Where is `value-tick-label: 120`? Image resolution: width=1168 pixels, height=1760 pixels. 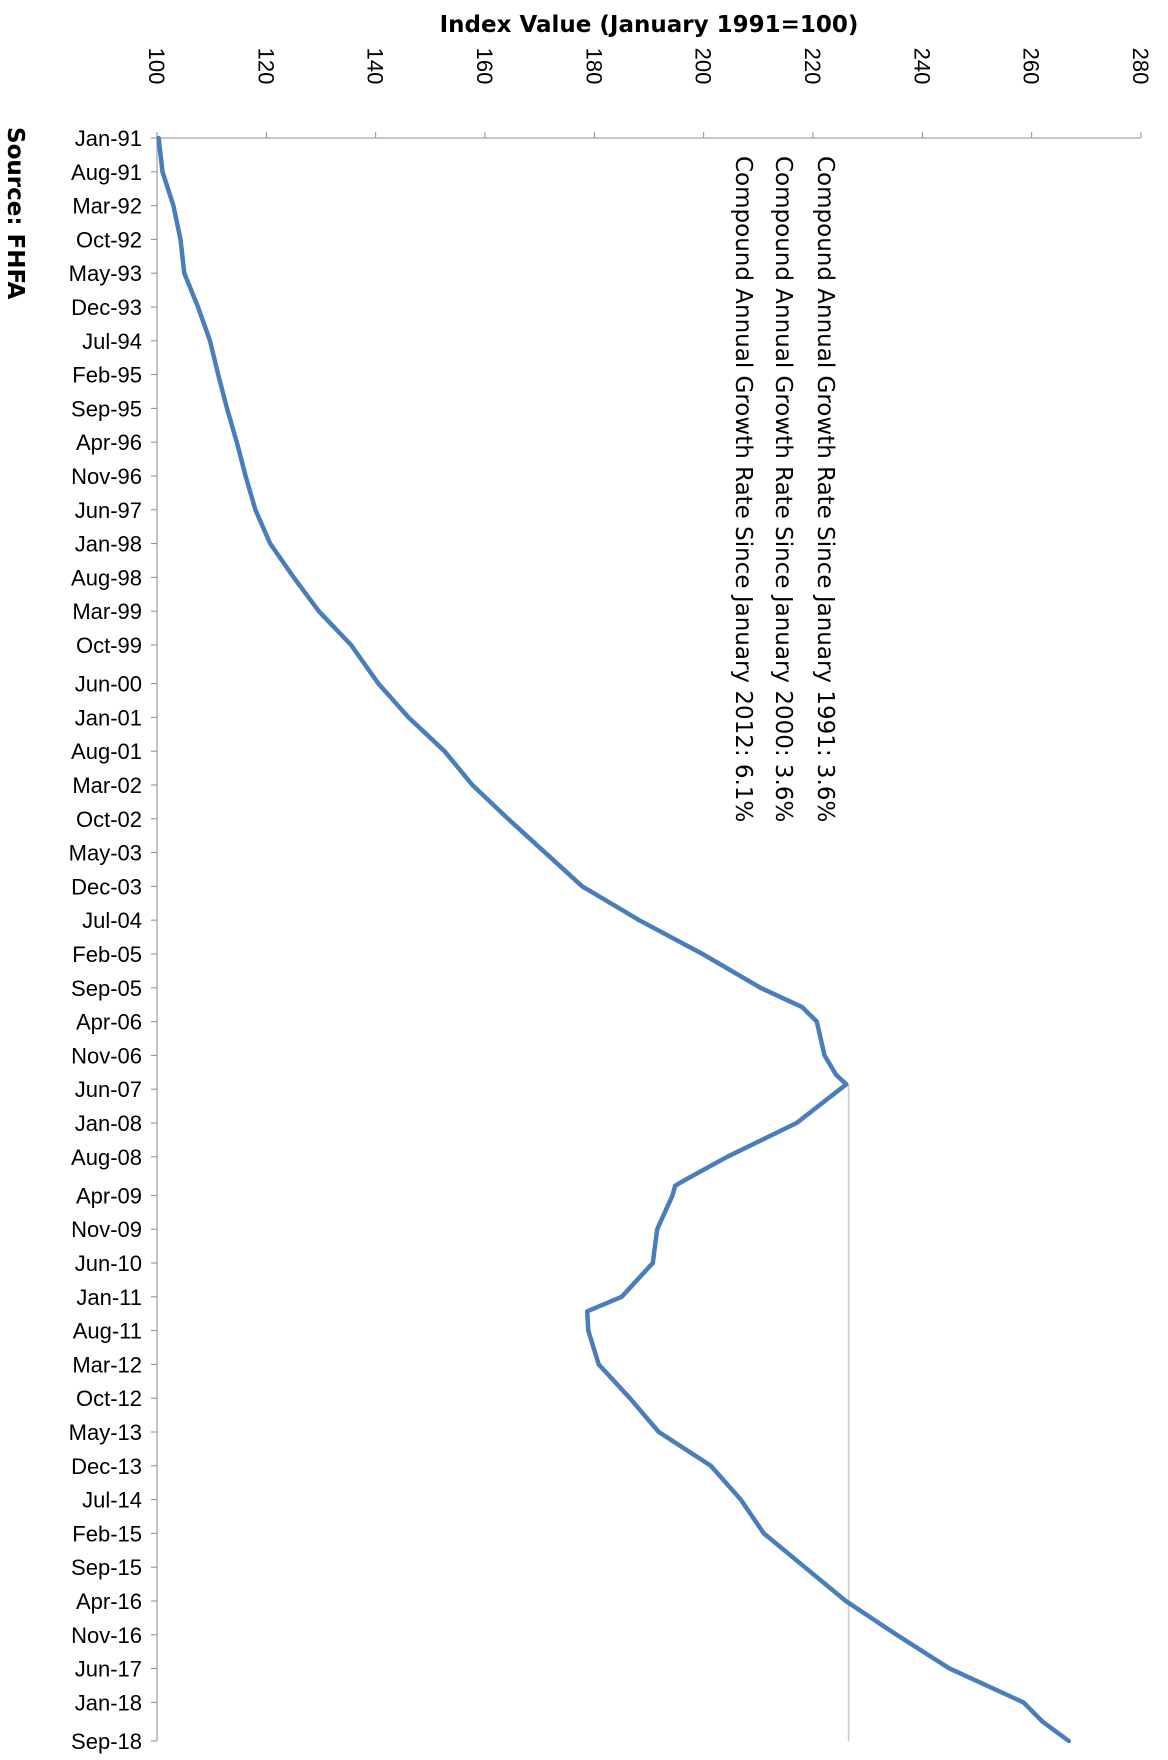 value-tick-label: 120 is located at coordinates (265, 66).